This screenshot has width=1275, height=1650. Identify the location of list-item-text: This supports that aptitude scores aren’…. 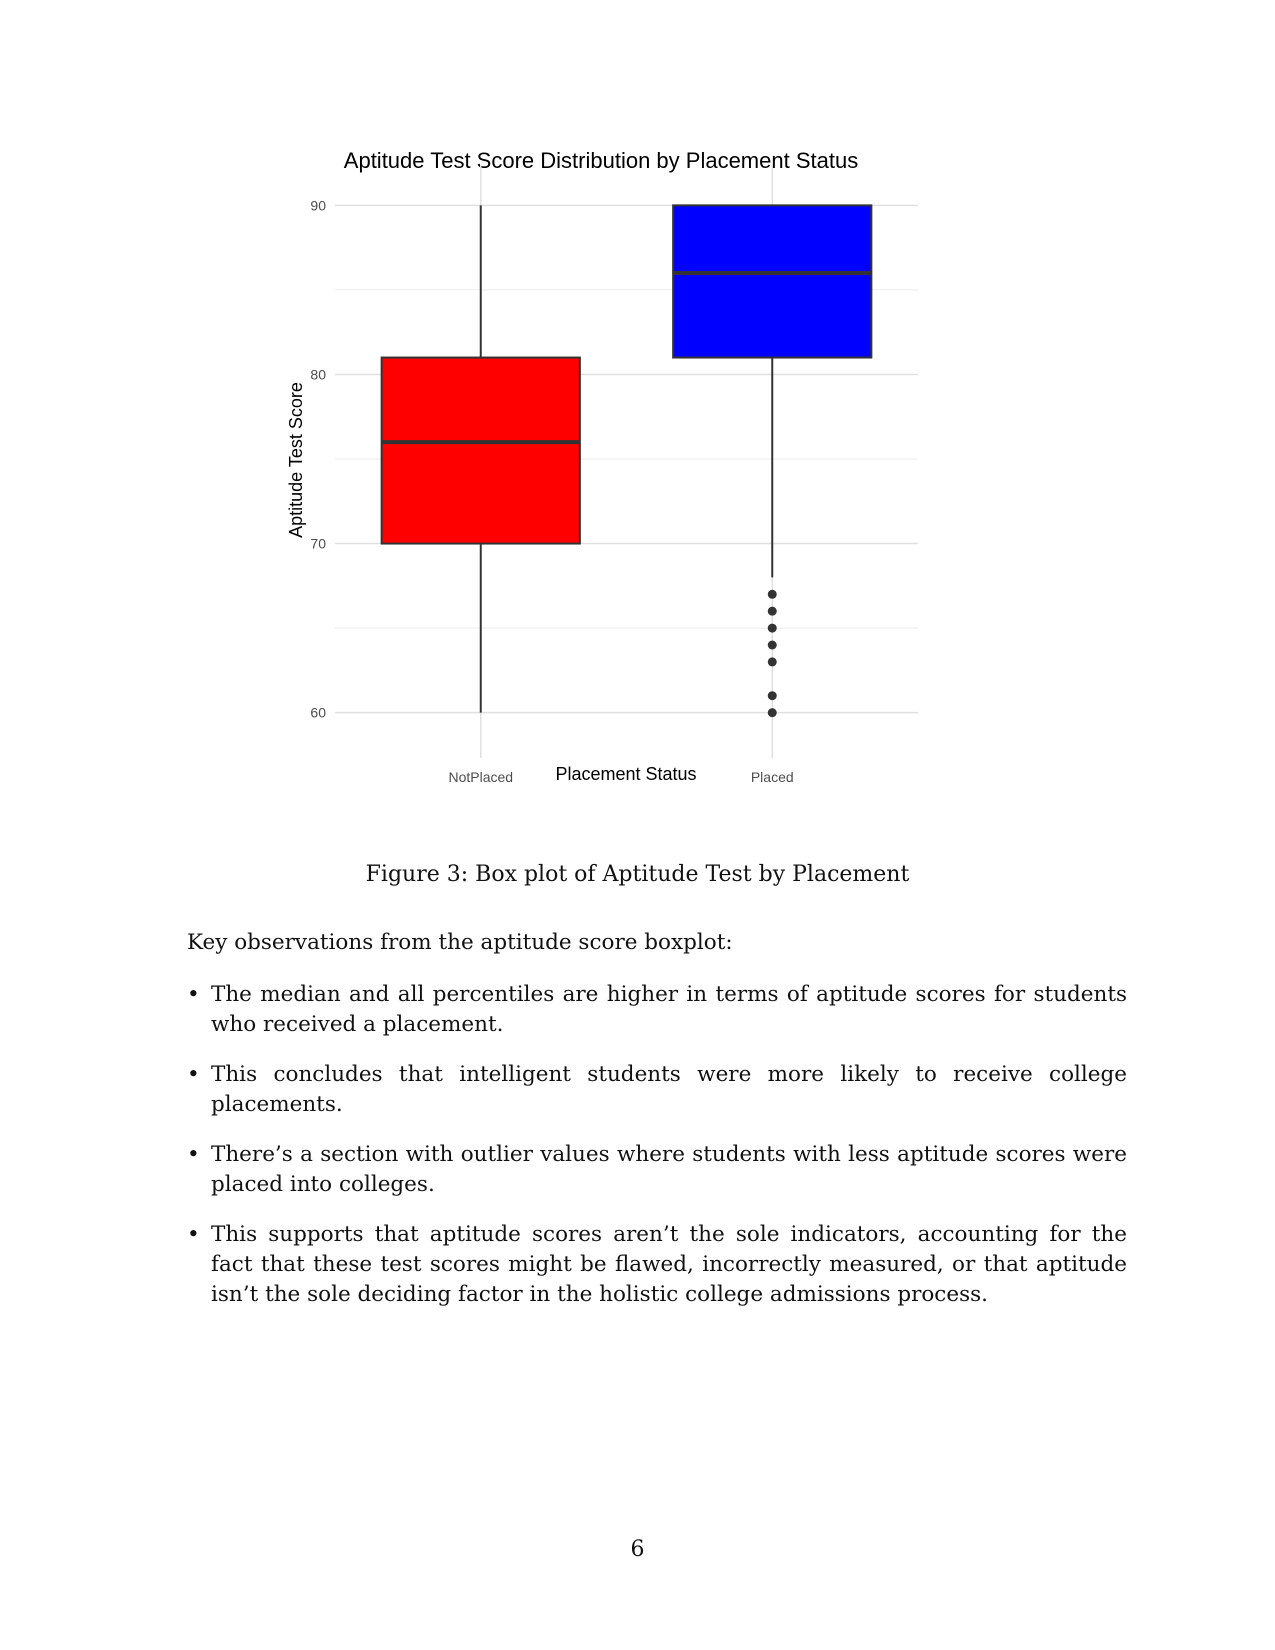
(669, 1264).